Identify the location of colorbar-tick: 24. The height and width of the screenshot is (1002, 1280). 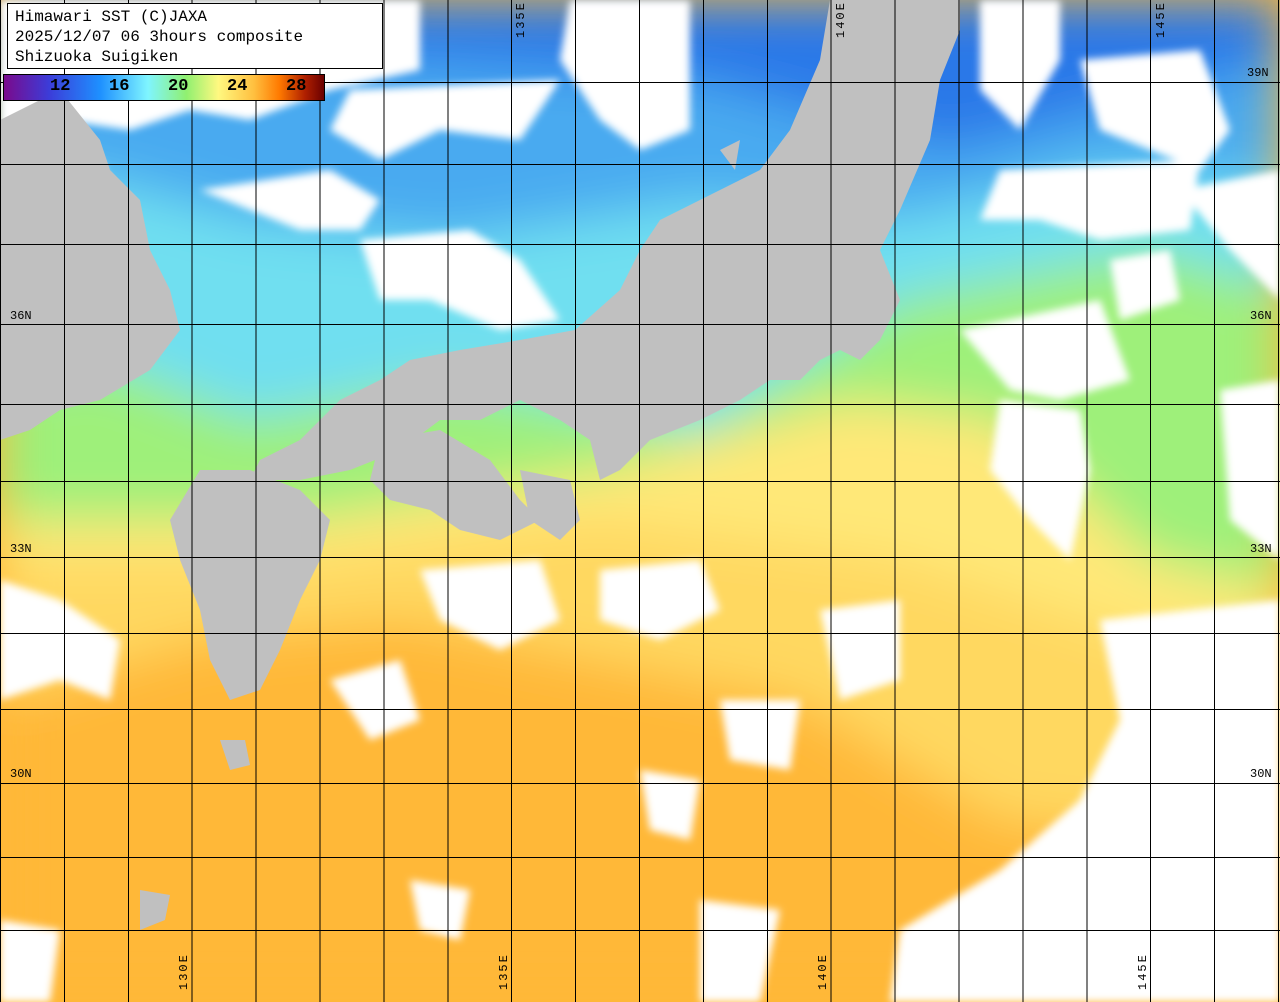
(237, 86).